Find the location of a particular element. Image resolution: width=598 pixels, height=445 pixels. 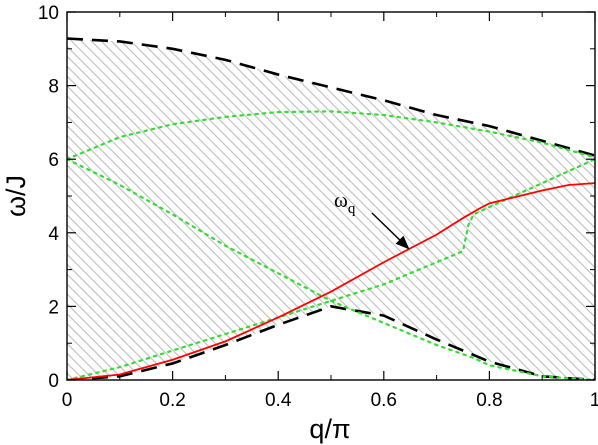

x-tick-label: 0.6 is located at coordinates (384, 400).